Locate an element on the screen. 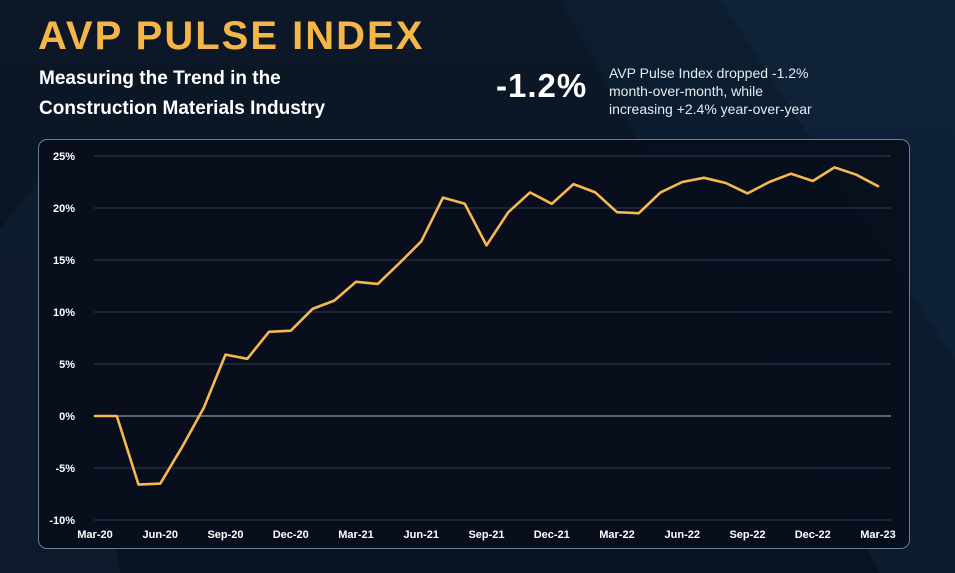 This screenshot has width=955, height=573. y-axis-ticks: 25% 20% 15% 10% 5% 0% -5% -10% is located at coordinates (62, 339).